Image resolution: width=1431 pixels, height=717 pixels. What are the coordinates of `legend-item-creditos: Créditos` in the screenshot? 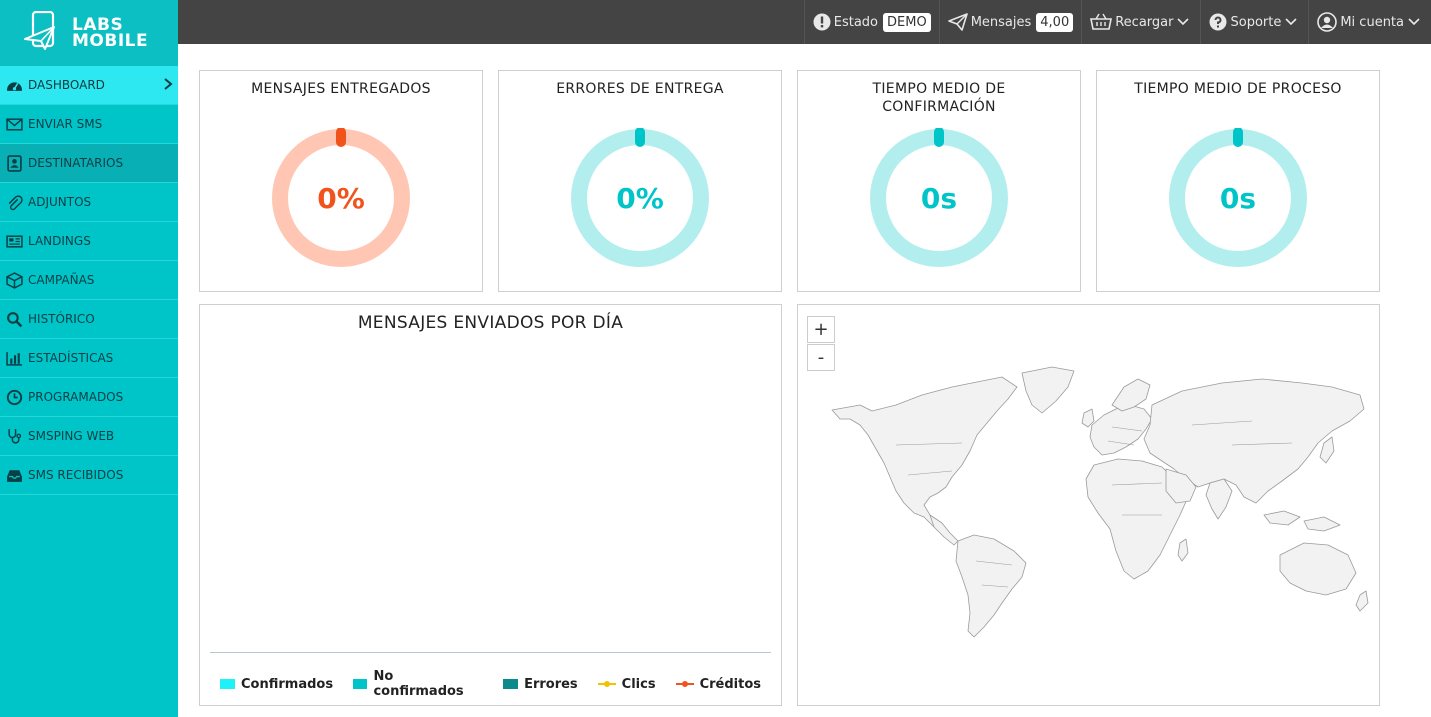 It's located at (718, 684).